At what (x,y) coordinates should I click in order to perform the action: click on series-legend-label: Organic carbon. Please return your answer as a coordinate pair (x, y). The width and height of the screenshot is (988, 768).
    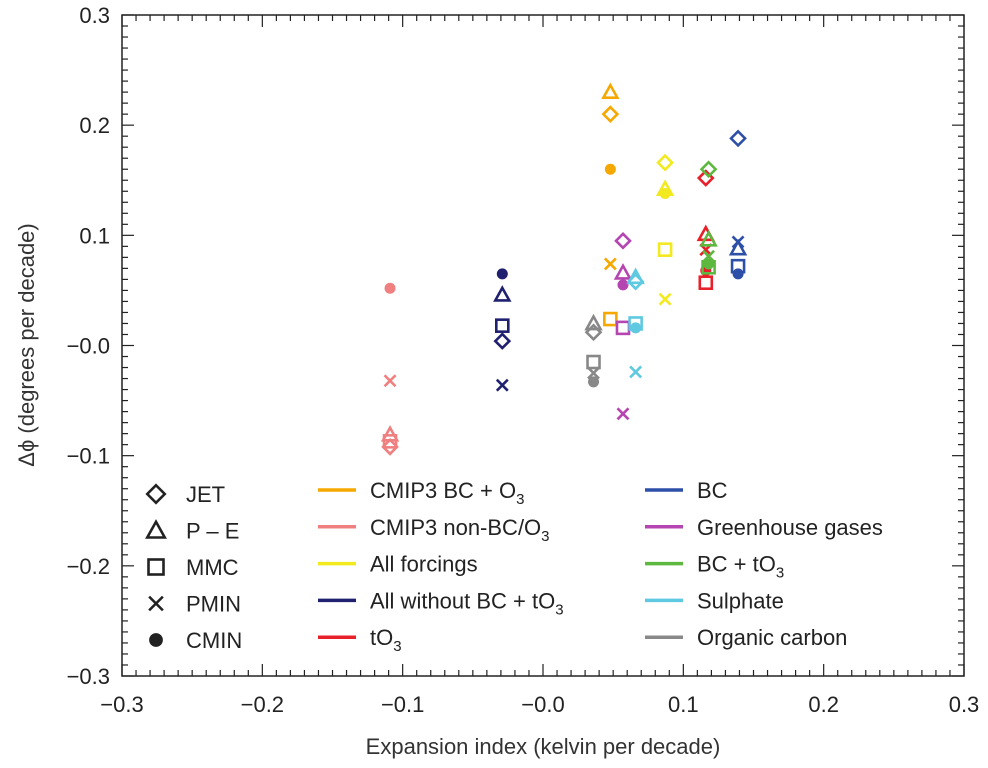
    Looking at the image, I should click on (772, 637).